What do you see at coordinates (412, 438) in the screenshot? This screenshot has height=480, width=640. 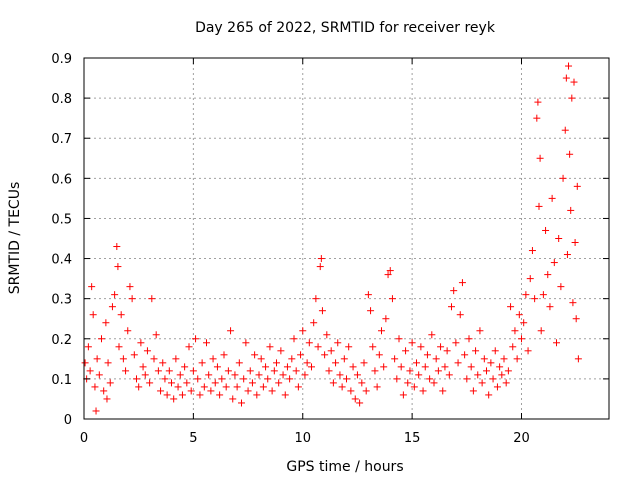 I see `x-tick-label: 15` at bounding box center [412, 438].